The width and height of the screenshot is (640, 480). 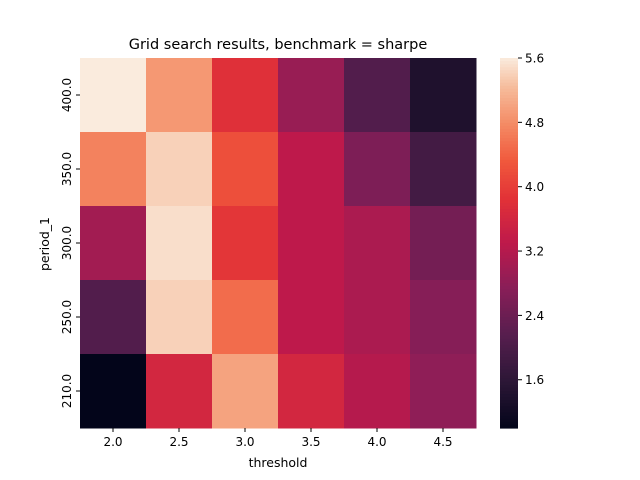 What do you see at coordinates (278, 438) in the screenshot?
I see `x-axis-ticks: 2.0 2.5 3.0 3.5 4.0 4.5` at bounding box center [278, 438].